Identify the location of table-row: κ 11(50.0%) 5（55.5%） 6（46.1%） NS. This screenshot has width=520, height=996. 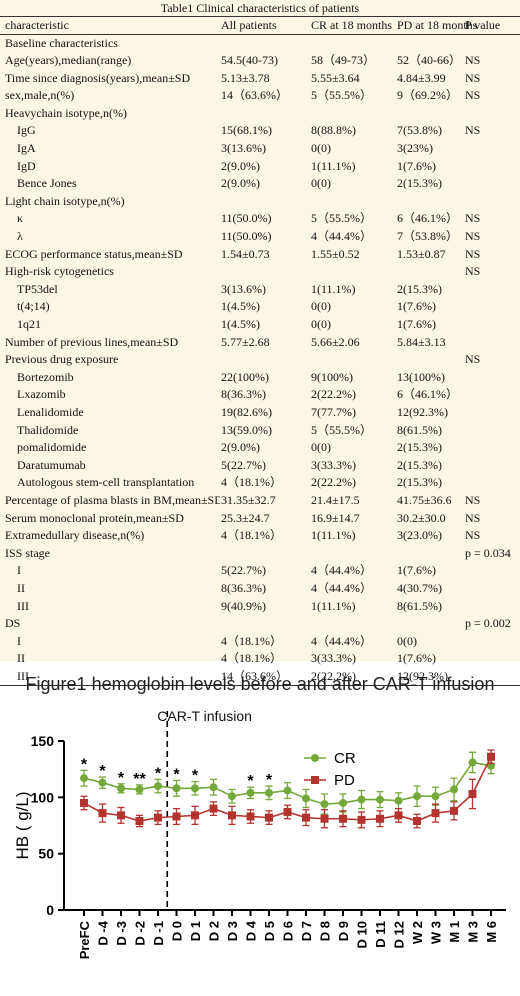
(260, 219).